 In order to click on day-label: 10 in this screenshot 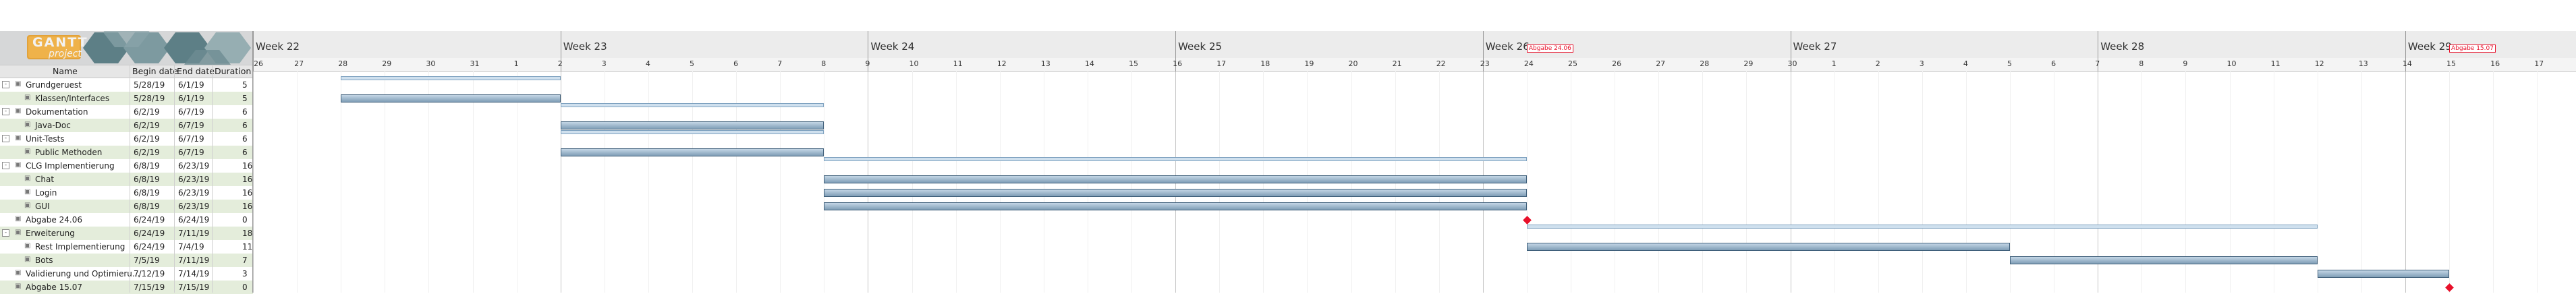, I will do `click(914, 63)`.